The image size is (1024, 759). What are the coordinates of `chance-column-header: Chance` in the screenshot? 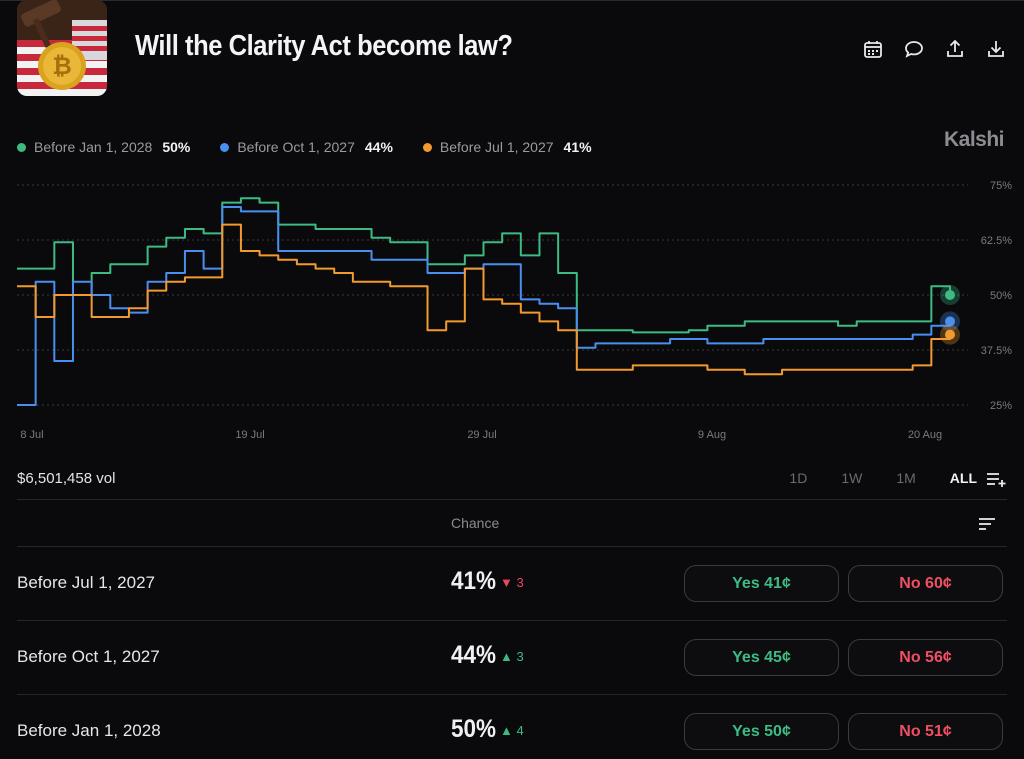 It's located at (475, 523).